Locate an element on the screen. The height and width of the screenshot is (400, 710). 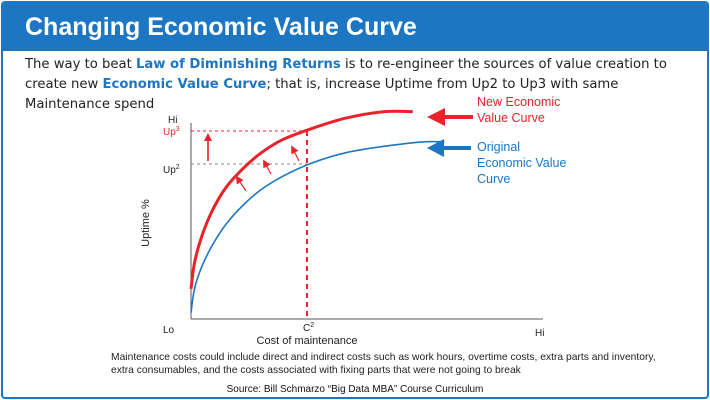
original-curve-label-line1: Original is located at coordinates (498, 147).